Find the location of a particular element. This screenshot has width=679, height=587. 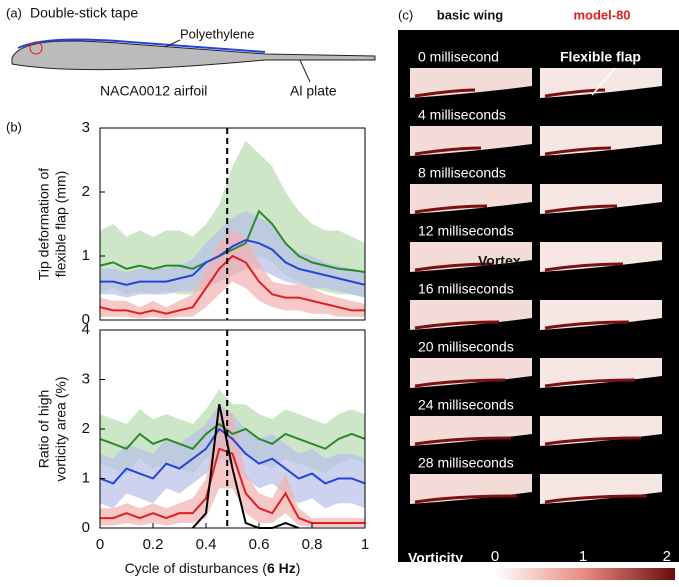

x-tick-label: 1 is located at coordinates (365, 544).